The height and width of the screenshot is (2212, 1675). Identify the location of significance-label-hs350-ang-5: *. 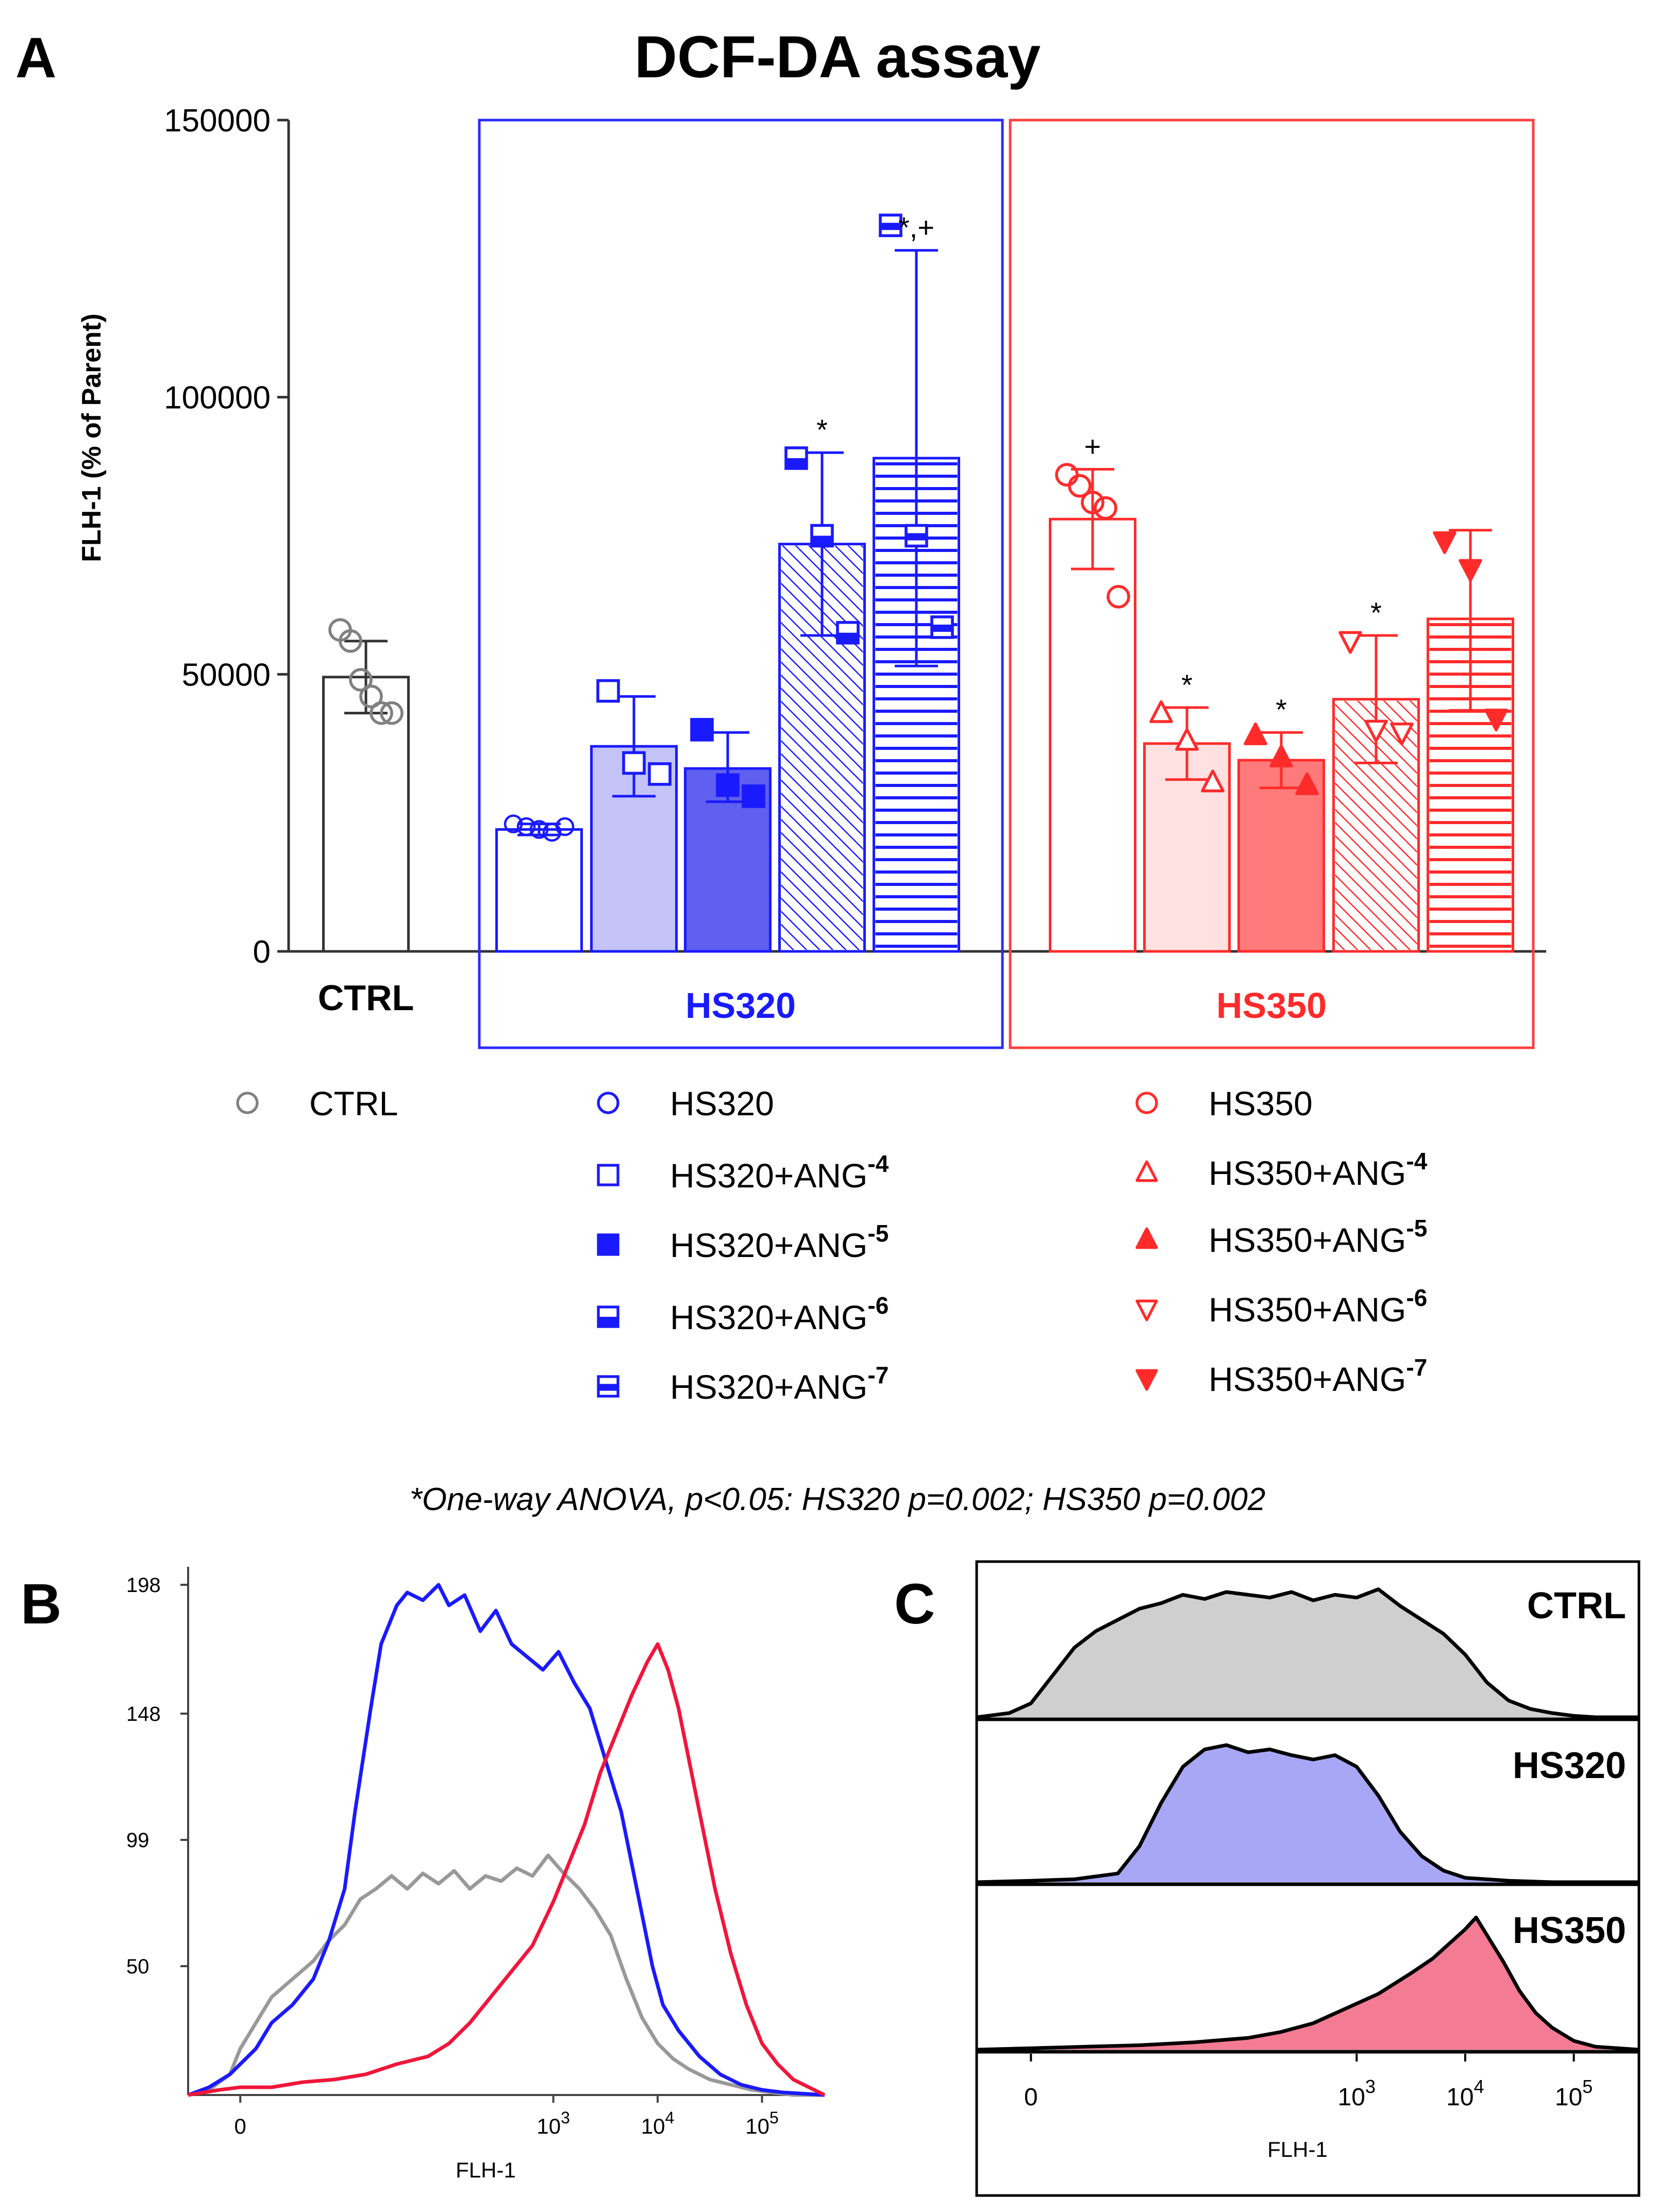
(1281, 709).